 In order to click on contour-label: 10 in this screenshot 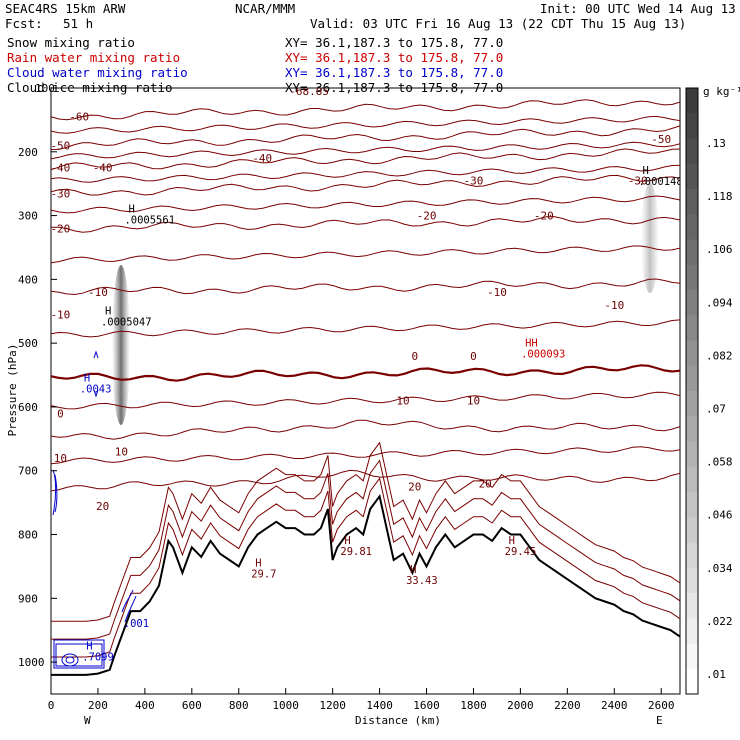, I will do `click(473, 401)`.